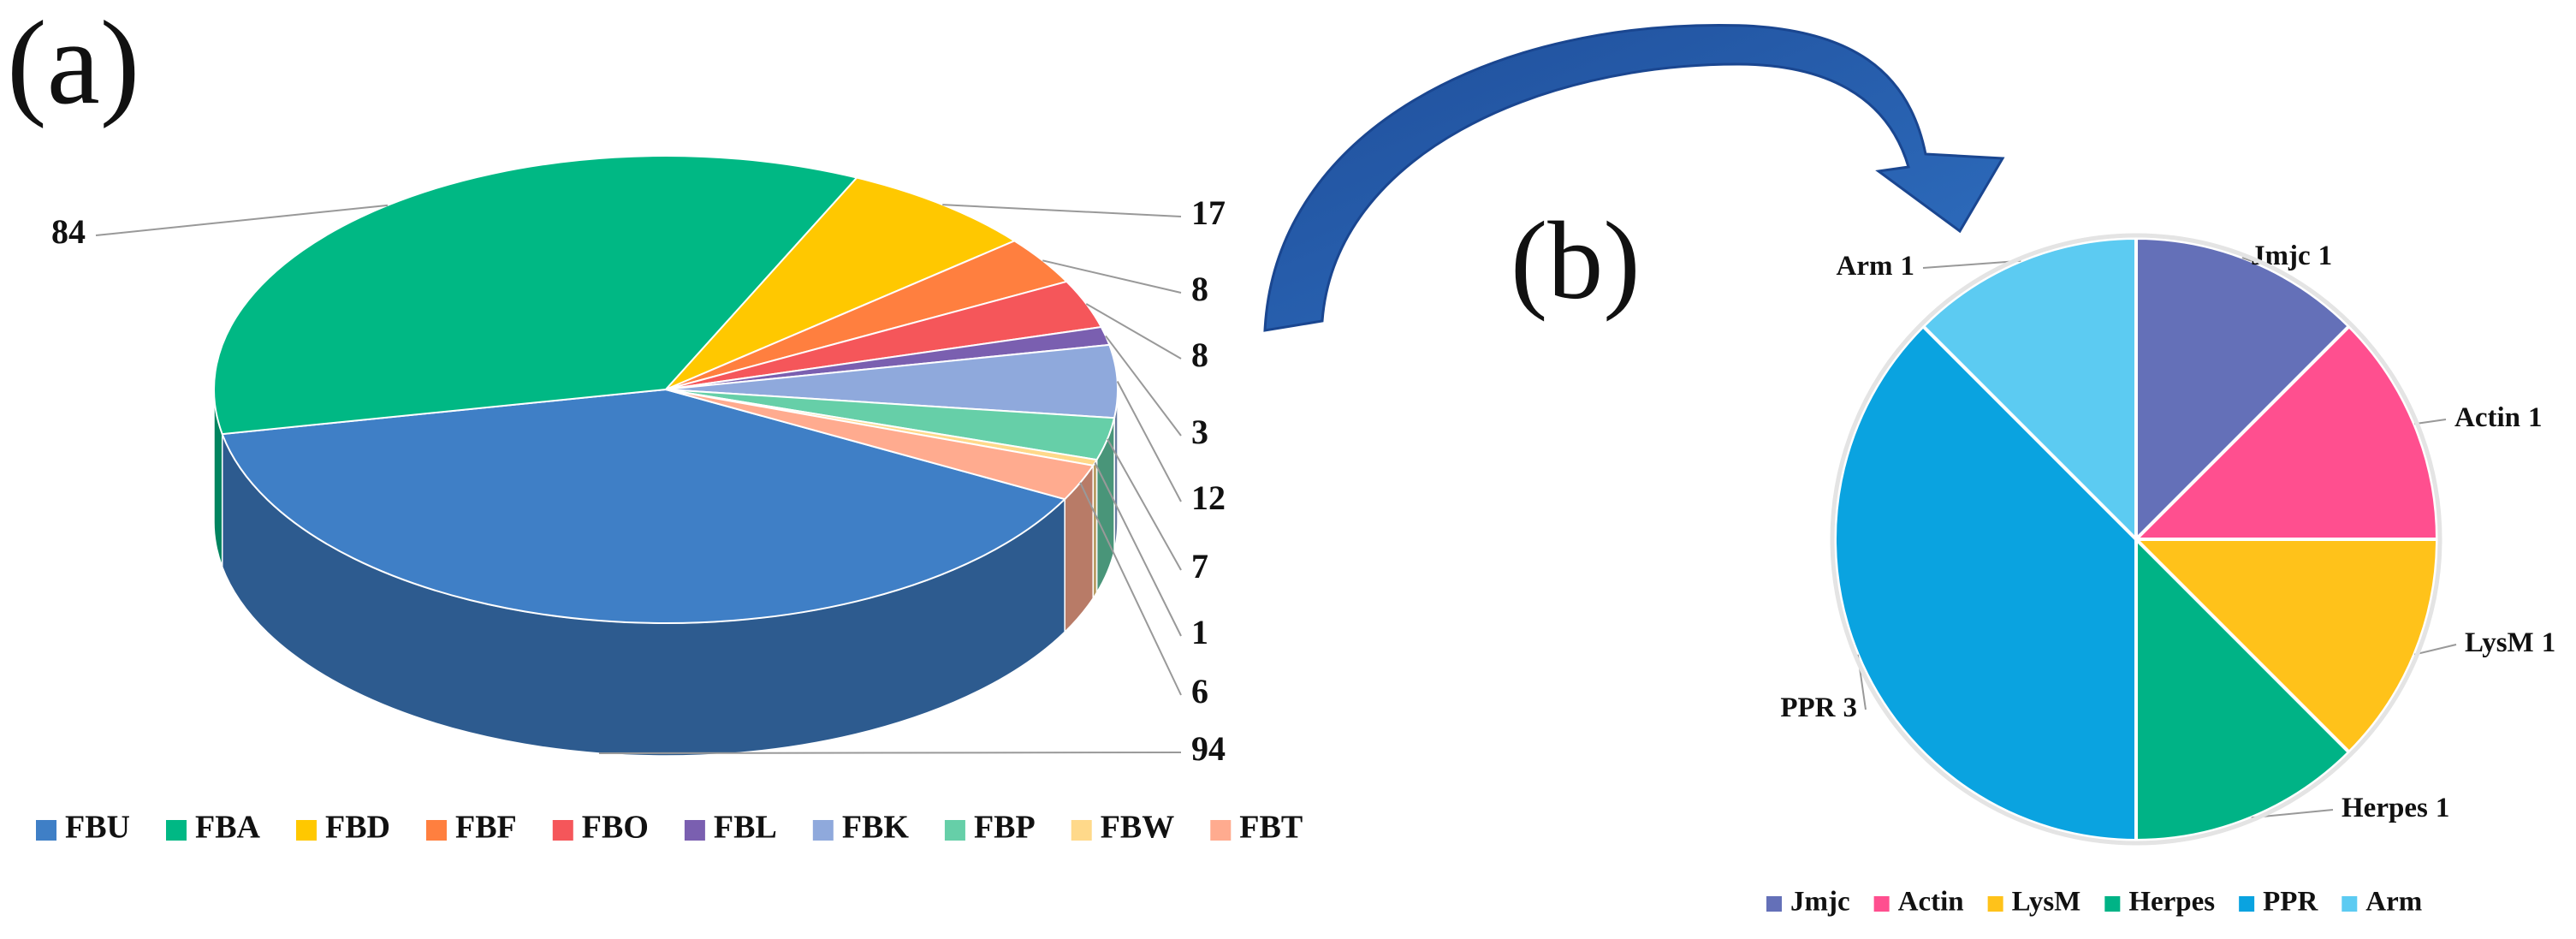 Image resolution: width=2576 pixels, height=939 pixels. Describe the element at coordinates (745, 828) in the screenshot. I see `legend-label: FBL` at that location.